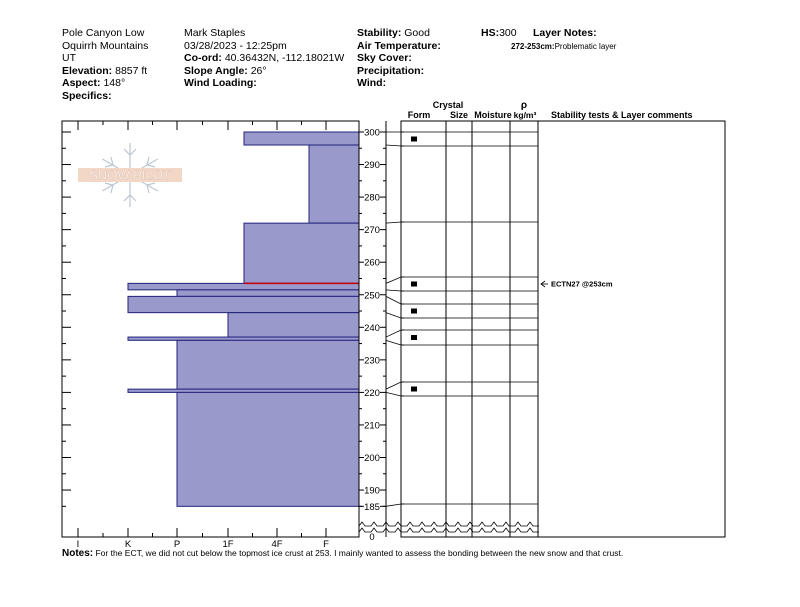 The height and width of the screenshot is (607, 800). I want to click on height-tick-label: 280, so click(372, 198).